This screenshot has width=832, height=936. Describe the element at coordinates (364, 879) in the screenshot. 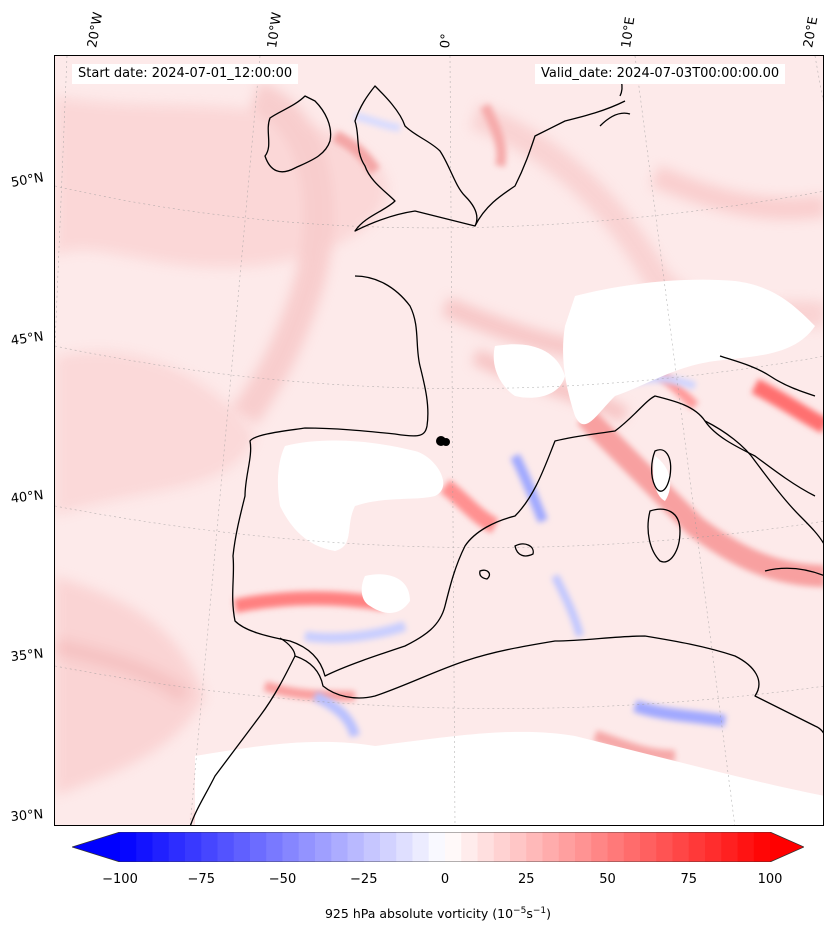

I see `colorbar-tick-label: −25` at that location.